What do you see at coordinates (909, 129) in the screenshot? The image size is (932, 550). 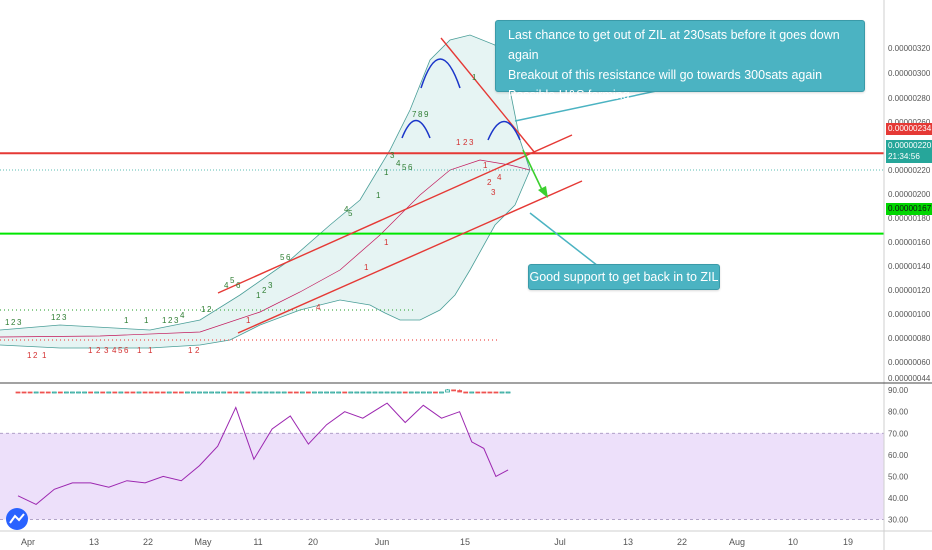 I see `resistance-price-tag: 0.00000234` at bounding box center [909, 129].